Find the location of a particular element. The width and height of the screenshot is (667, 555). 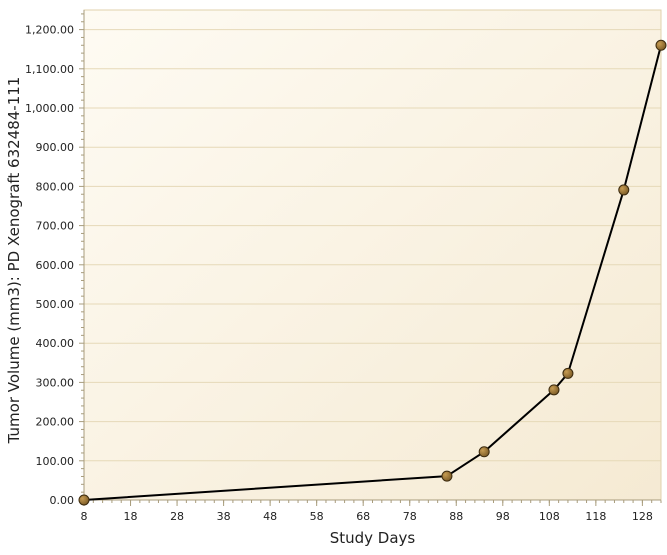

y-tick-label: 300.00 is located at coordinates (55, 382).